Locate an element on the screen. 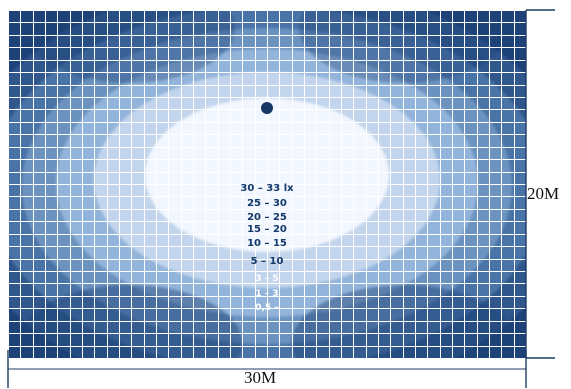 This screenshot has width=571, height=389. illuminance-label-4: 15 – 20 is located at coordinates (267, 229).